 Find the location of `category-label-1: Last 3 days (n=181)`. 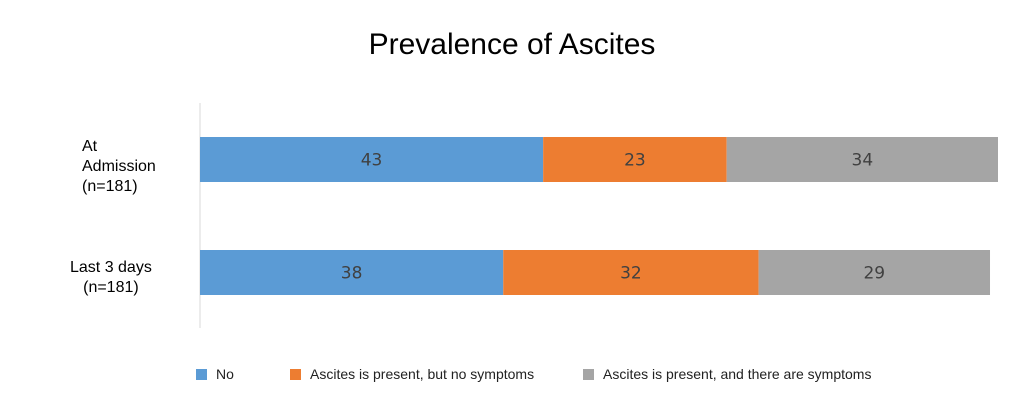

category-label-1: Last 3 days (n=181) is located at coordinates (111, 277).